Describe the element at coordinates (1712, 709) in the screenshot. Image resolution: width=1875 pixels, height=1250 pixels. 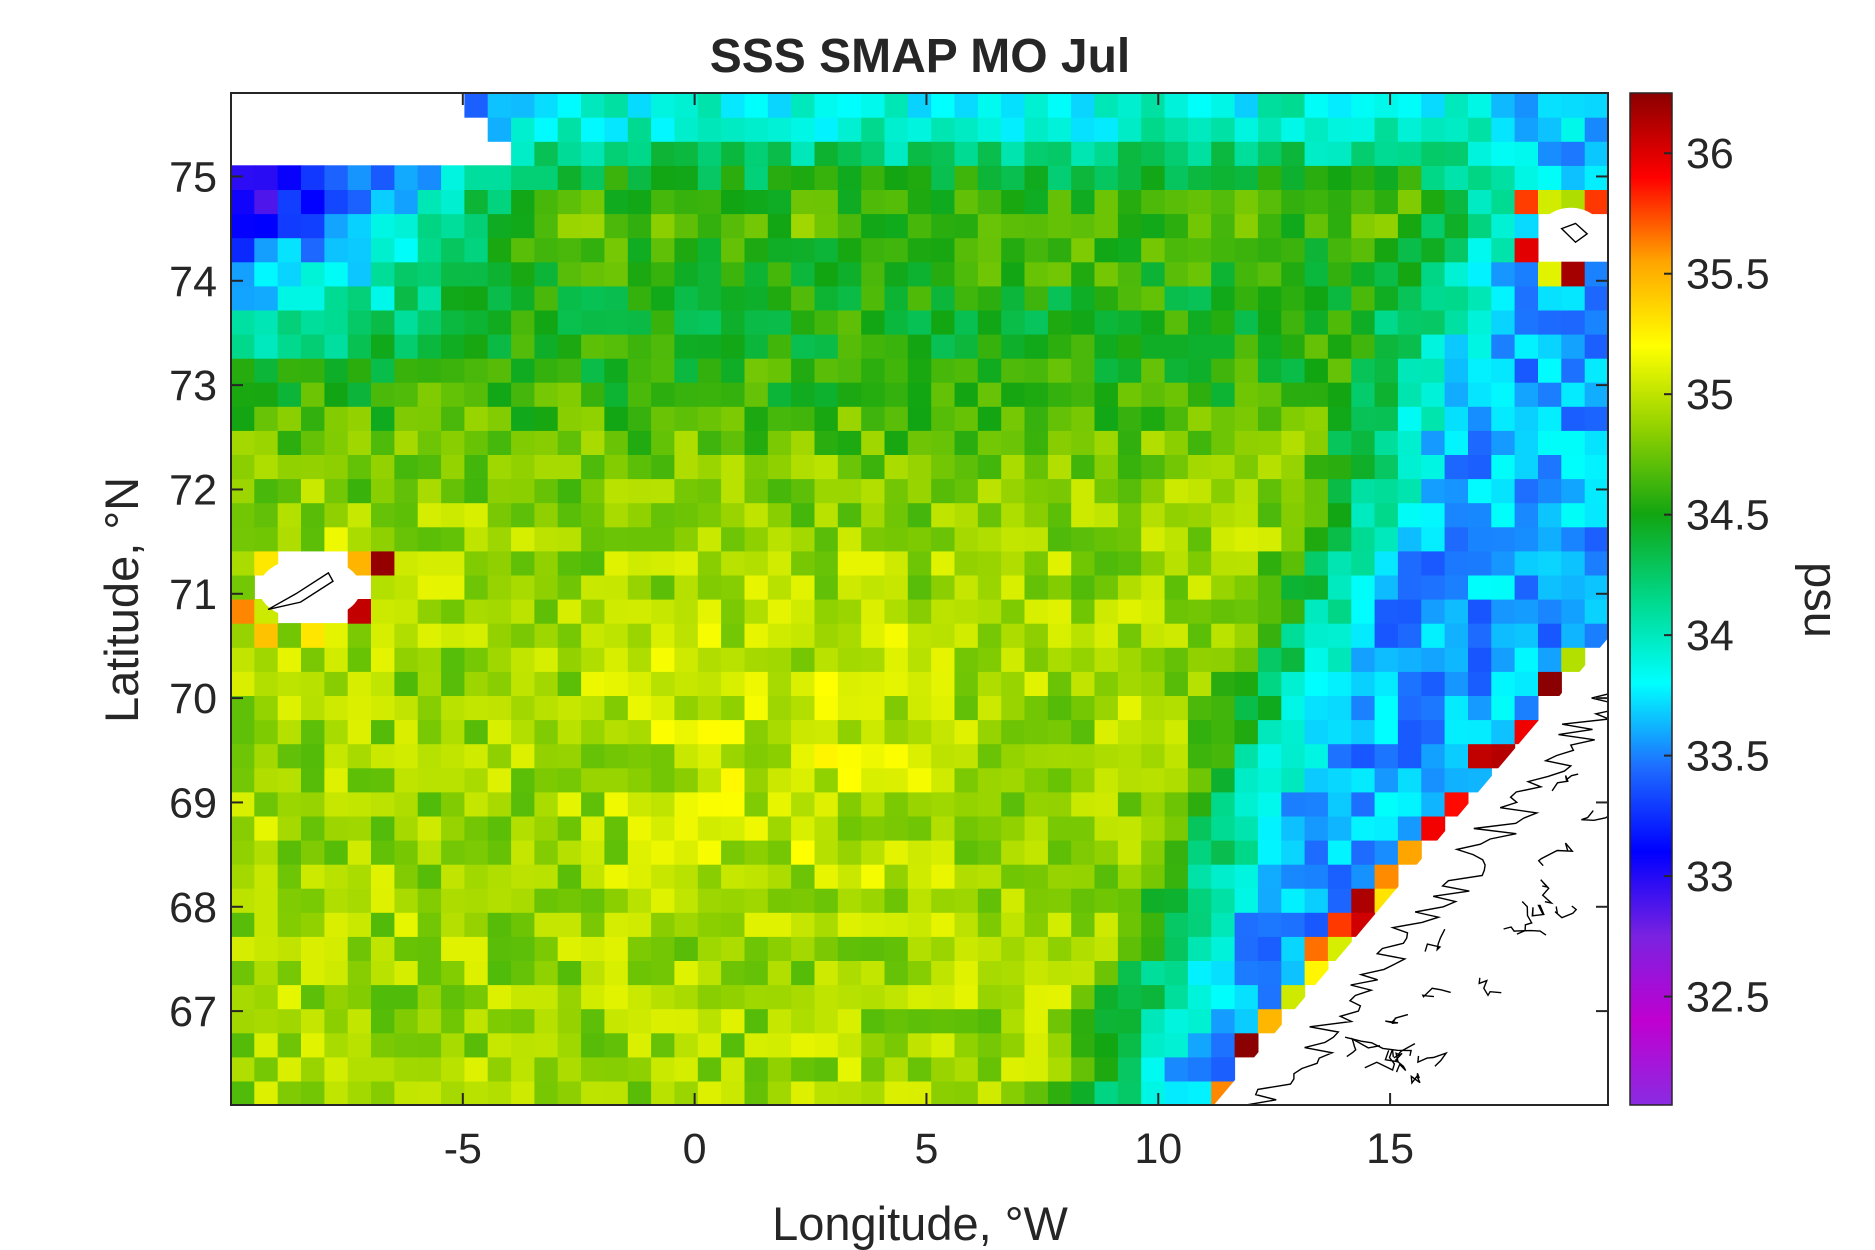
I see `fjord-outline` at that location.